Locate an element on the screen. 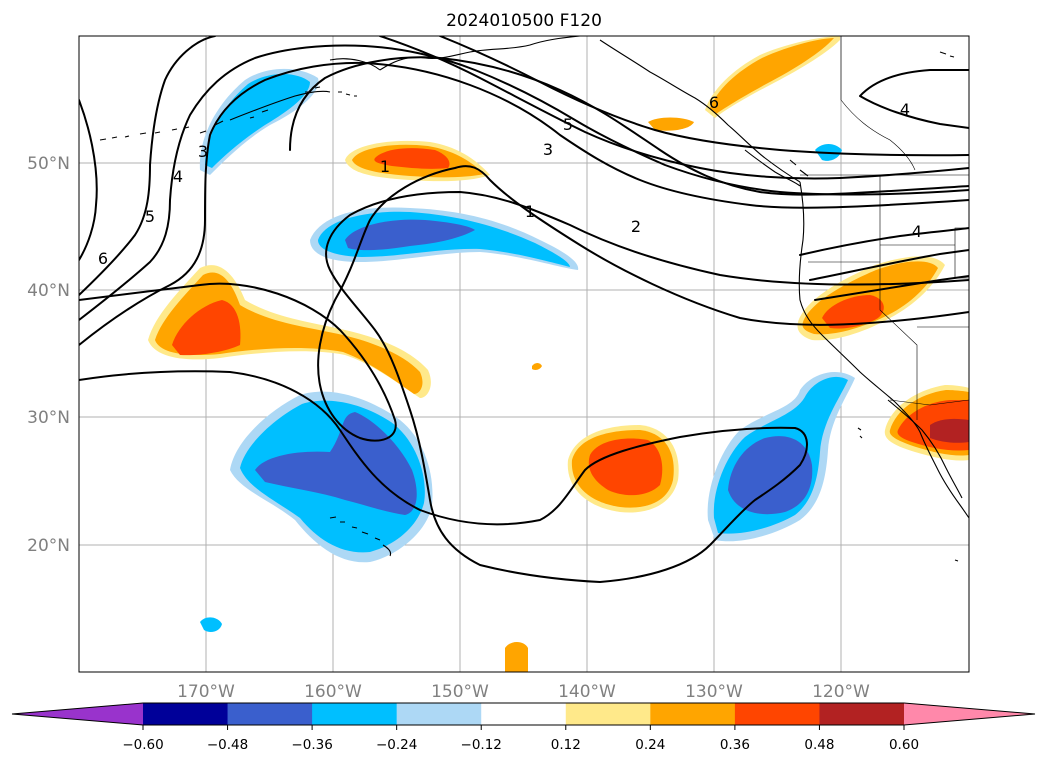 The height and width of the screenshot is (765, 1047). neg-region-small-sw is located at coordinates (211, 624).